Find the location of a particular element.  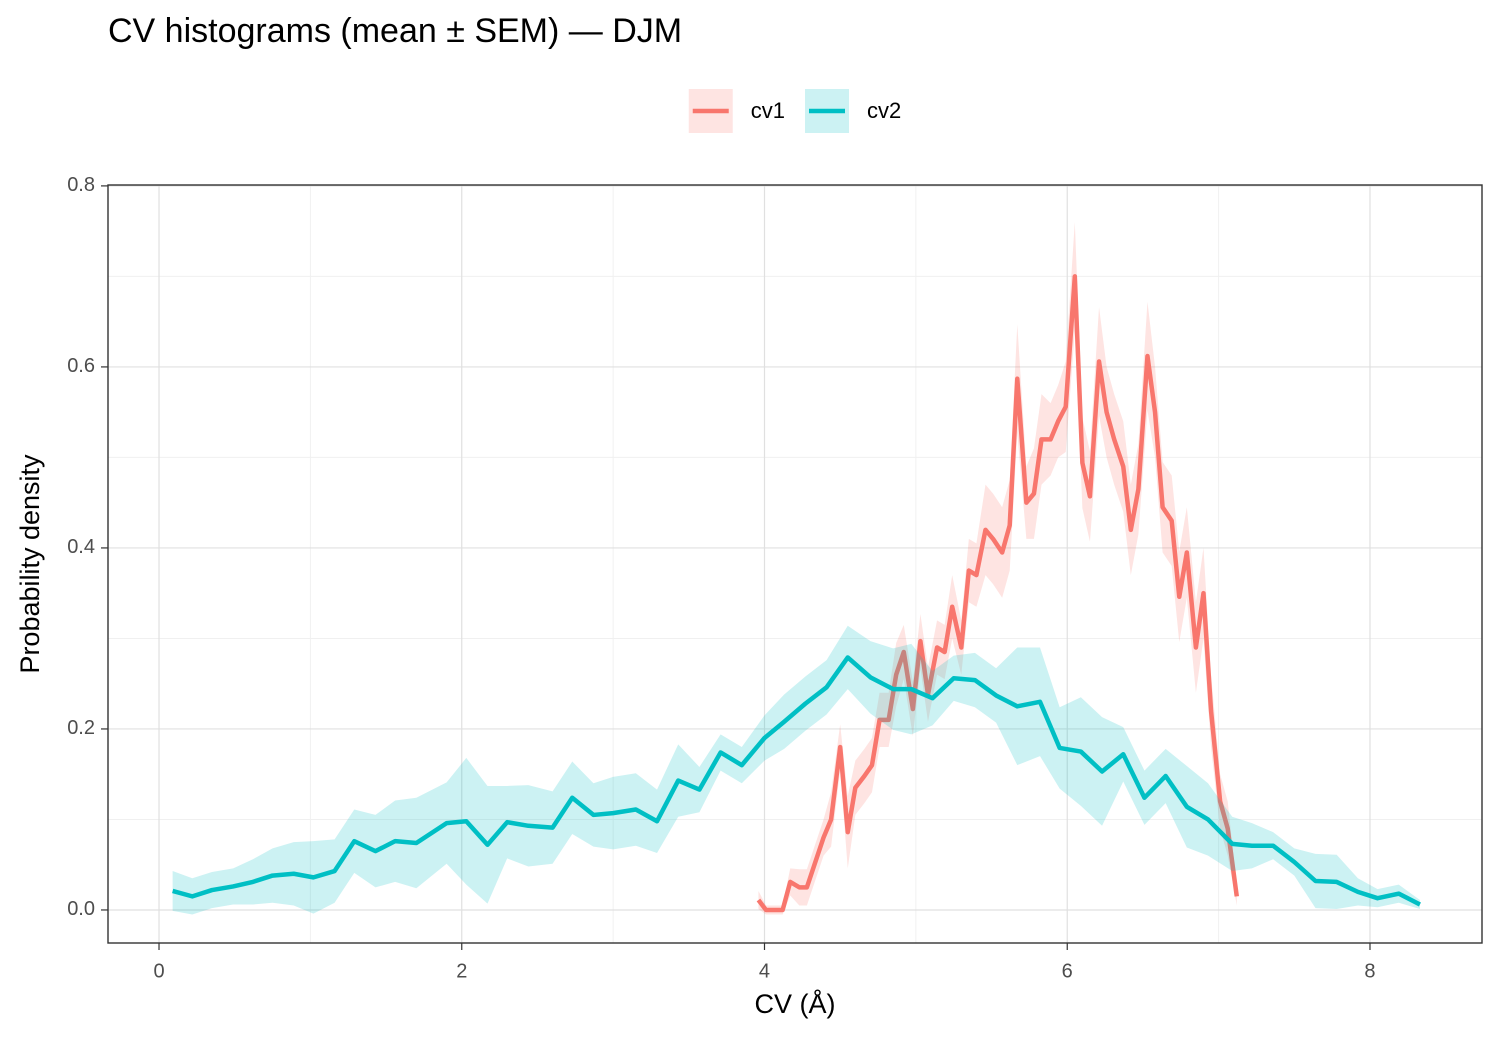

y-tick-label: 0.2 is located at coordinates (81, 728).